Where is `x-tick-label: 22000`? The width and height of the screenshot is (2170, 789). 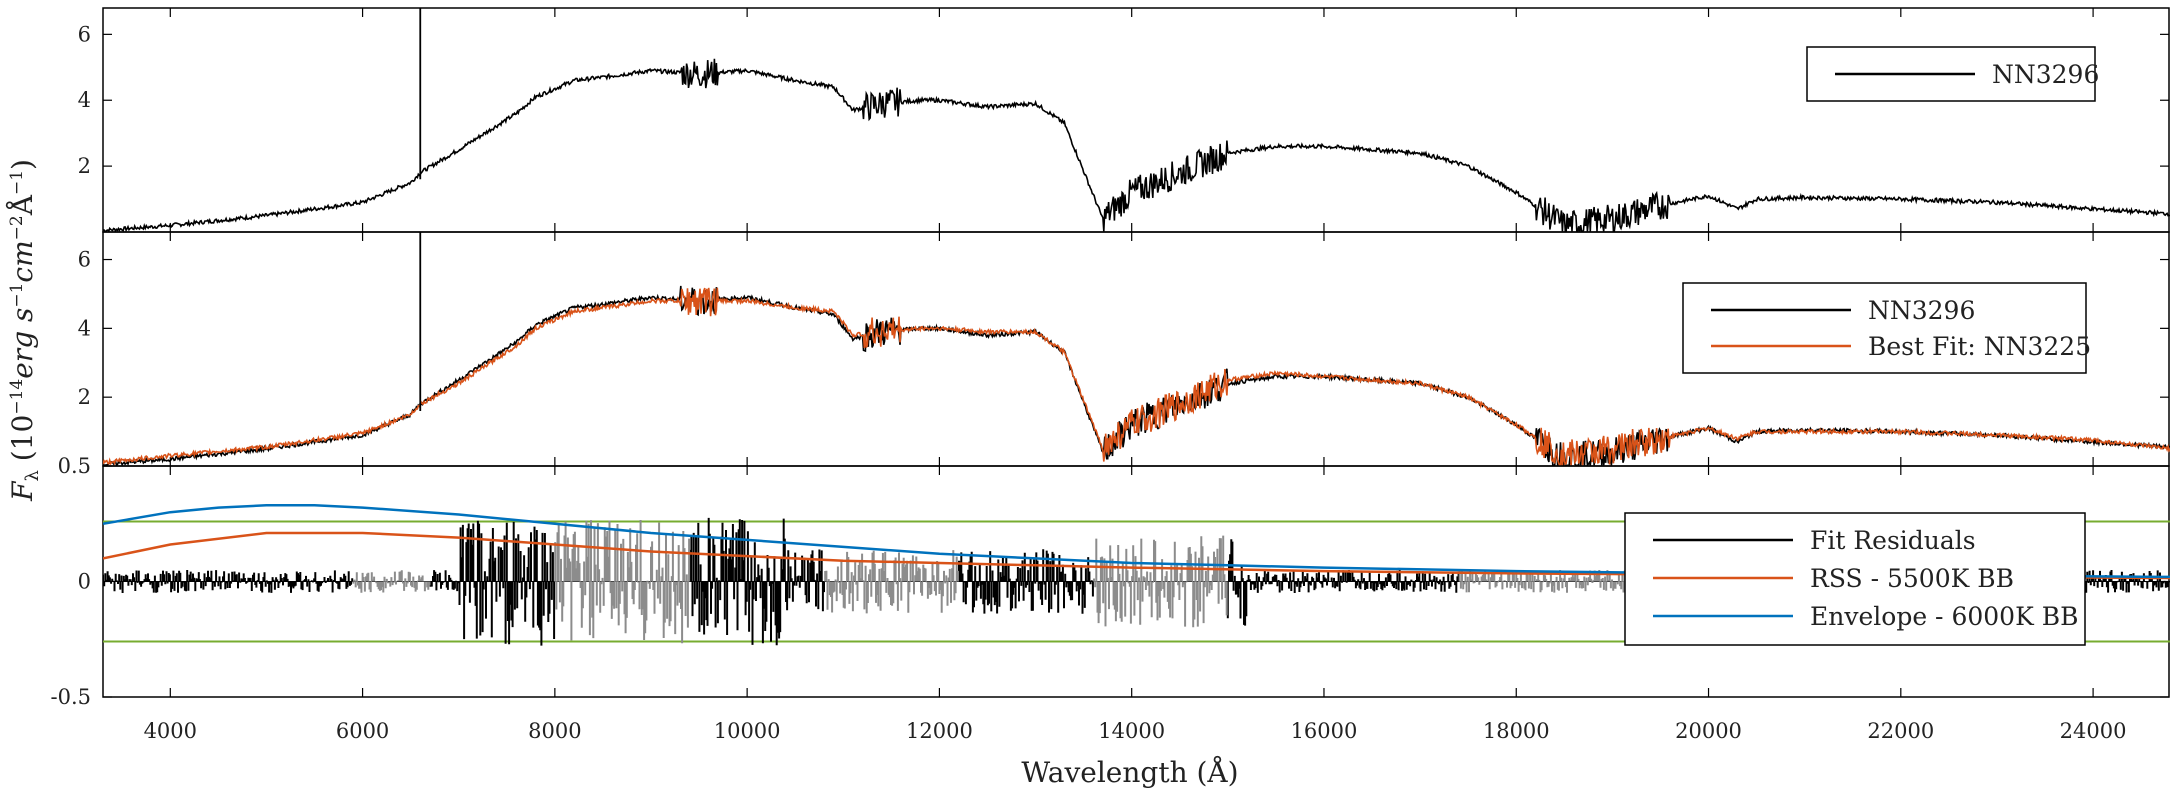
x-tick-label: 22000 is located at coordinates (1900, 731).